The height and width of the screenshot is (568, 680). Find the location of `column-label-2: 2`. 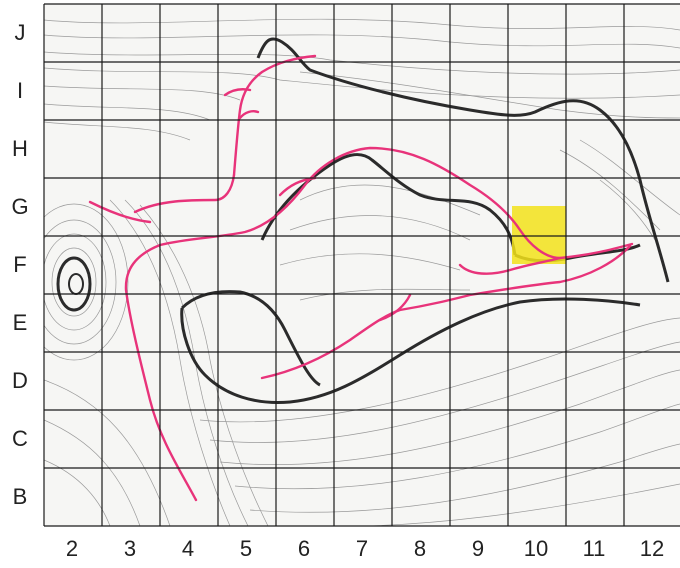

column-label-2: 2 is located at coordinates (72, 548).